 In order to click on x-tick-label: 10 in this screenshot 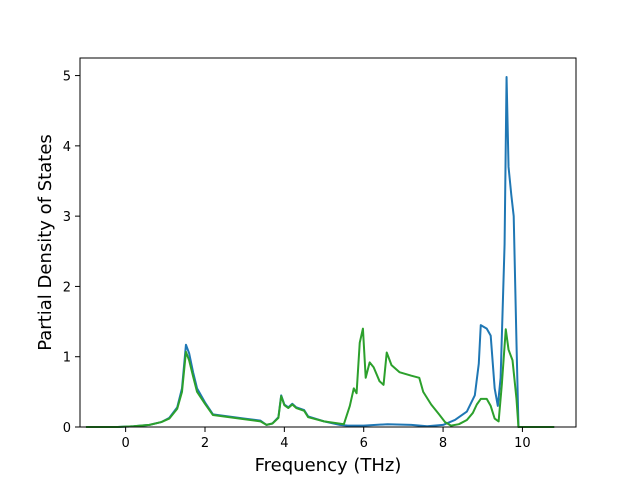, I will do `click(522, 443)`.